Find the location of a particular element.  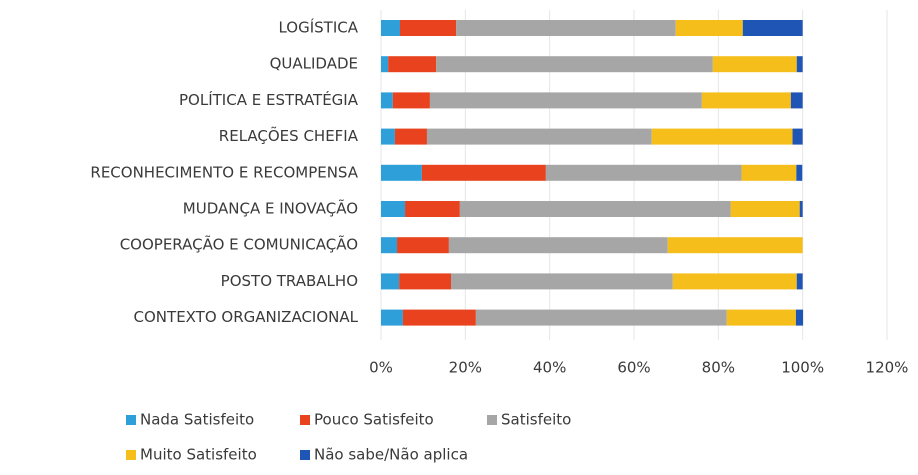

x-tick-label: 0% is located at coordinates (381, 368).